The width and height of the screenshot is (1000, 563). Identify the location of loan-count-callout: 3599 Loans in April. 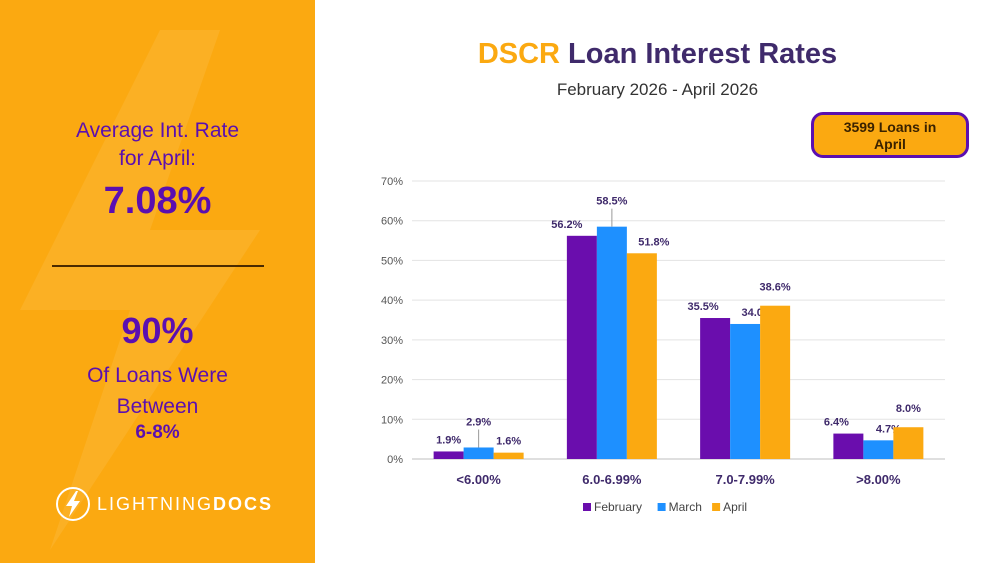
(890, 135).